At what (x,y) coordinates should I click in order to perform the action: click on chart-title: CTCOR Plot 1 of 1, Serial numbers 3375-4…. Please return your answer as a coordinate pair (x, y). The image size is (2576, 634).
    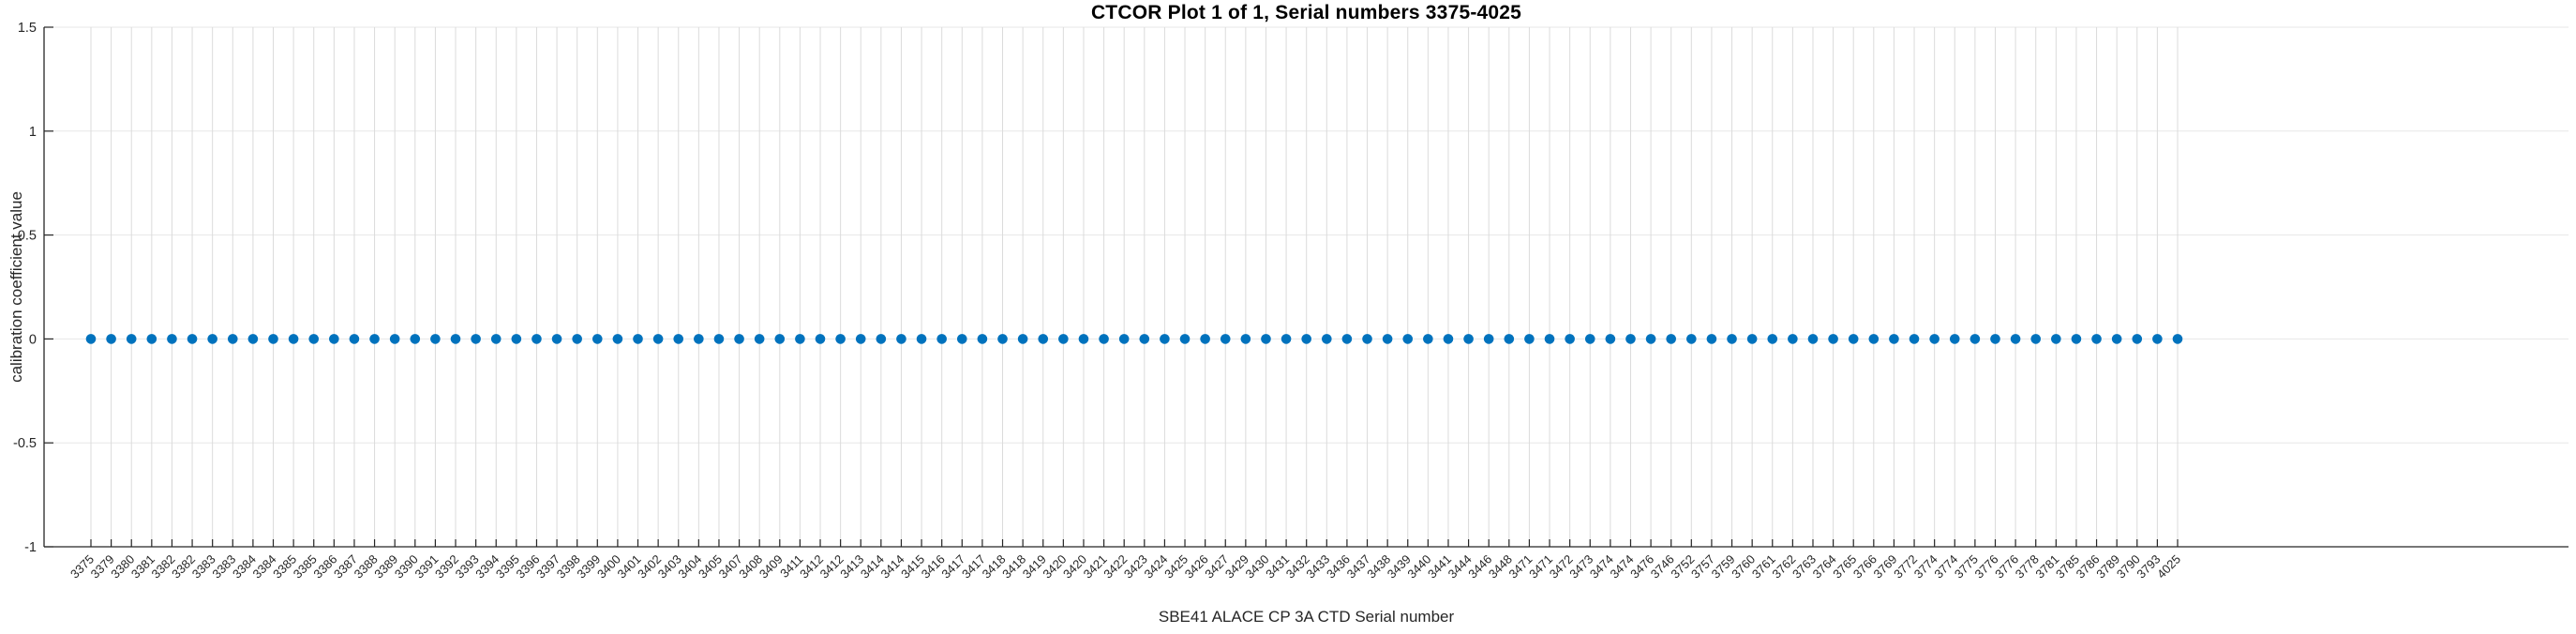
    Looking at the image, I should click on (1306, 12).